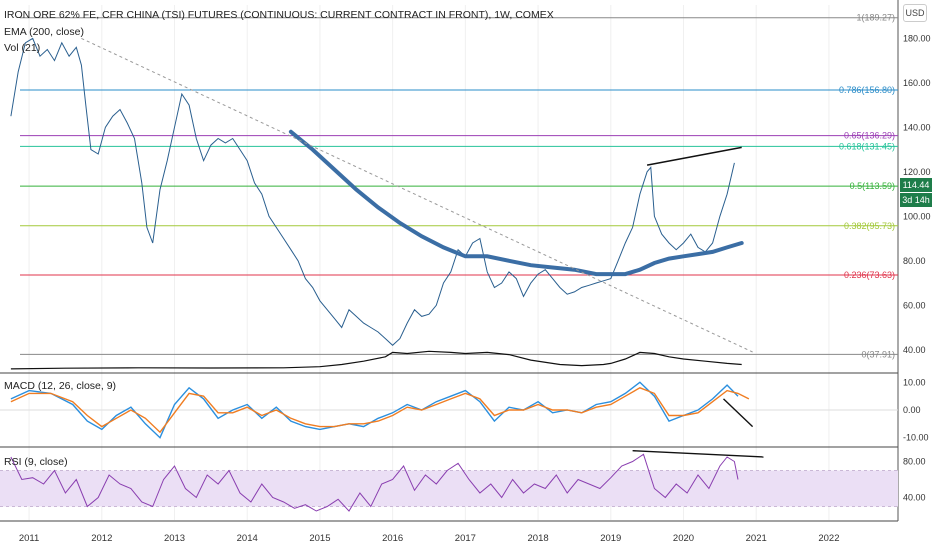 The height and width of the screenshot is (550, 932). What do you see at coordinates (867, 146) in the screenshot?
I see `fib-label: 0.618(131.45)` at bounding box center [867, 146].